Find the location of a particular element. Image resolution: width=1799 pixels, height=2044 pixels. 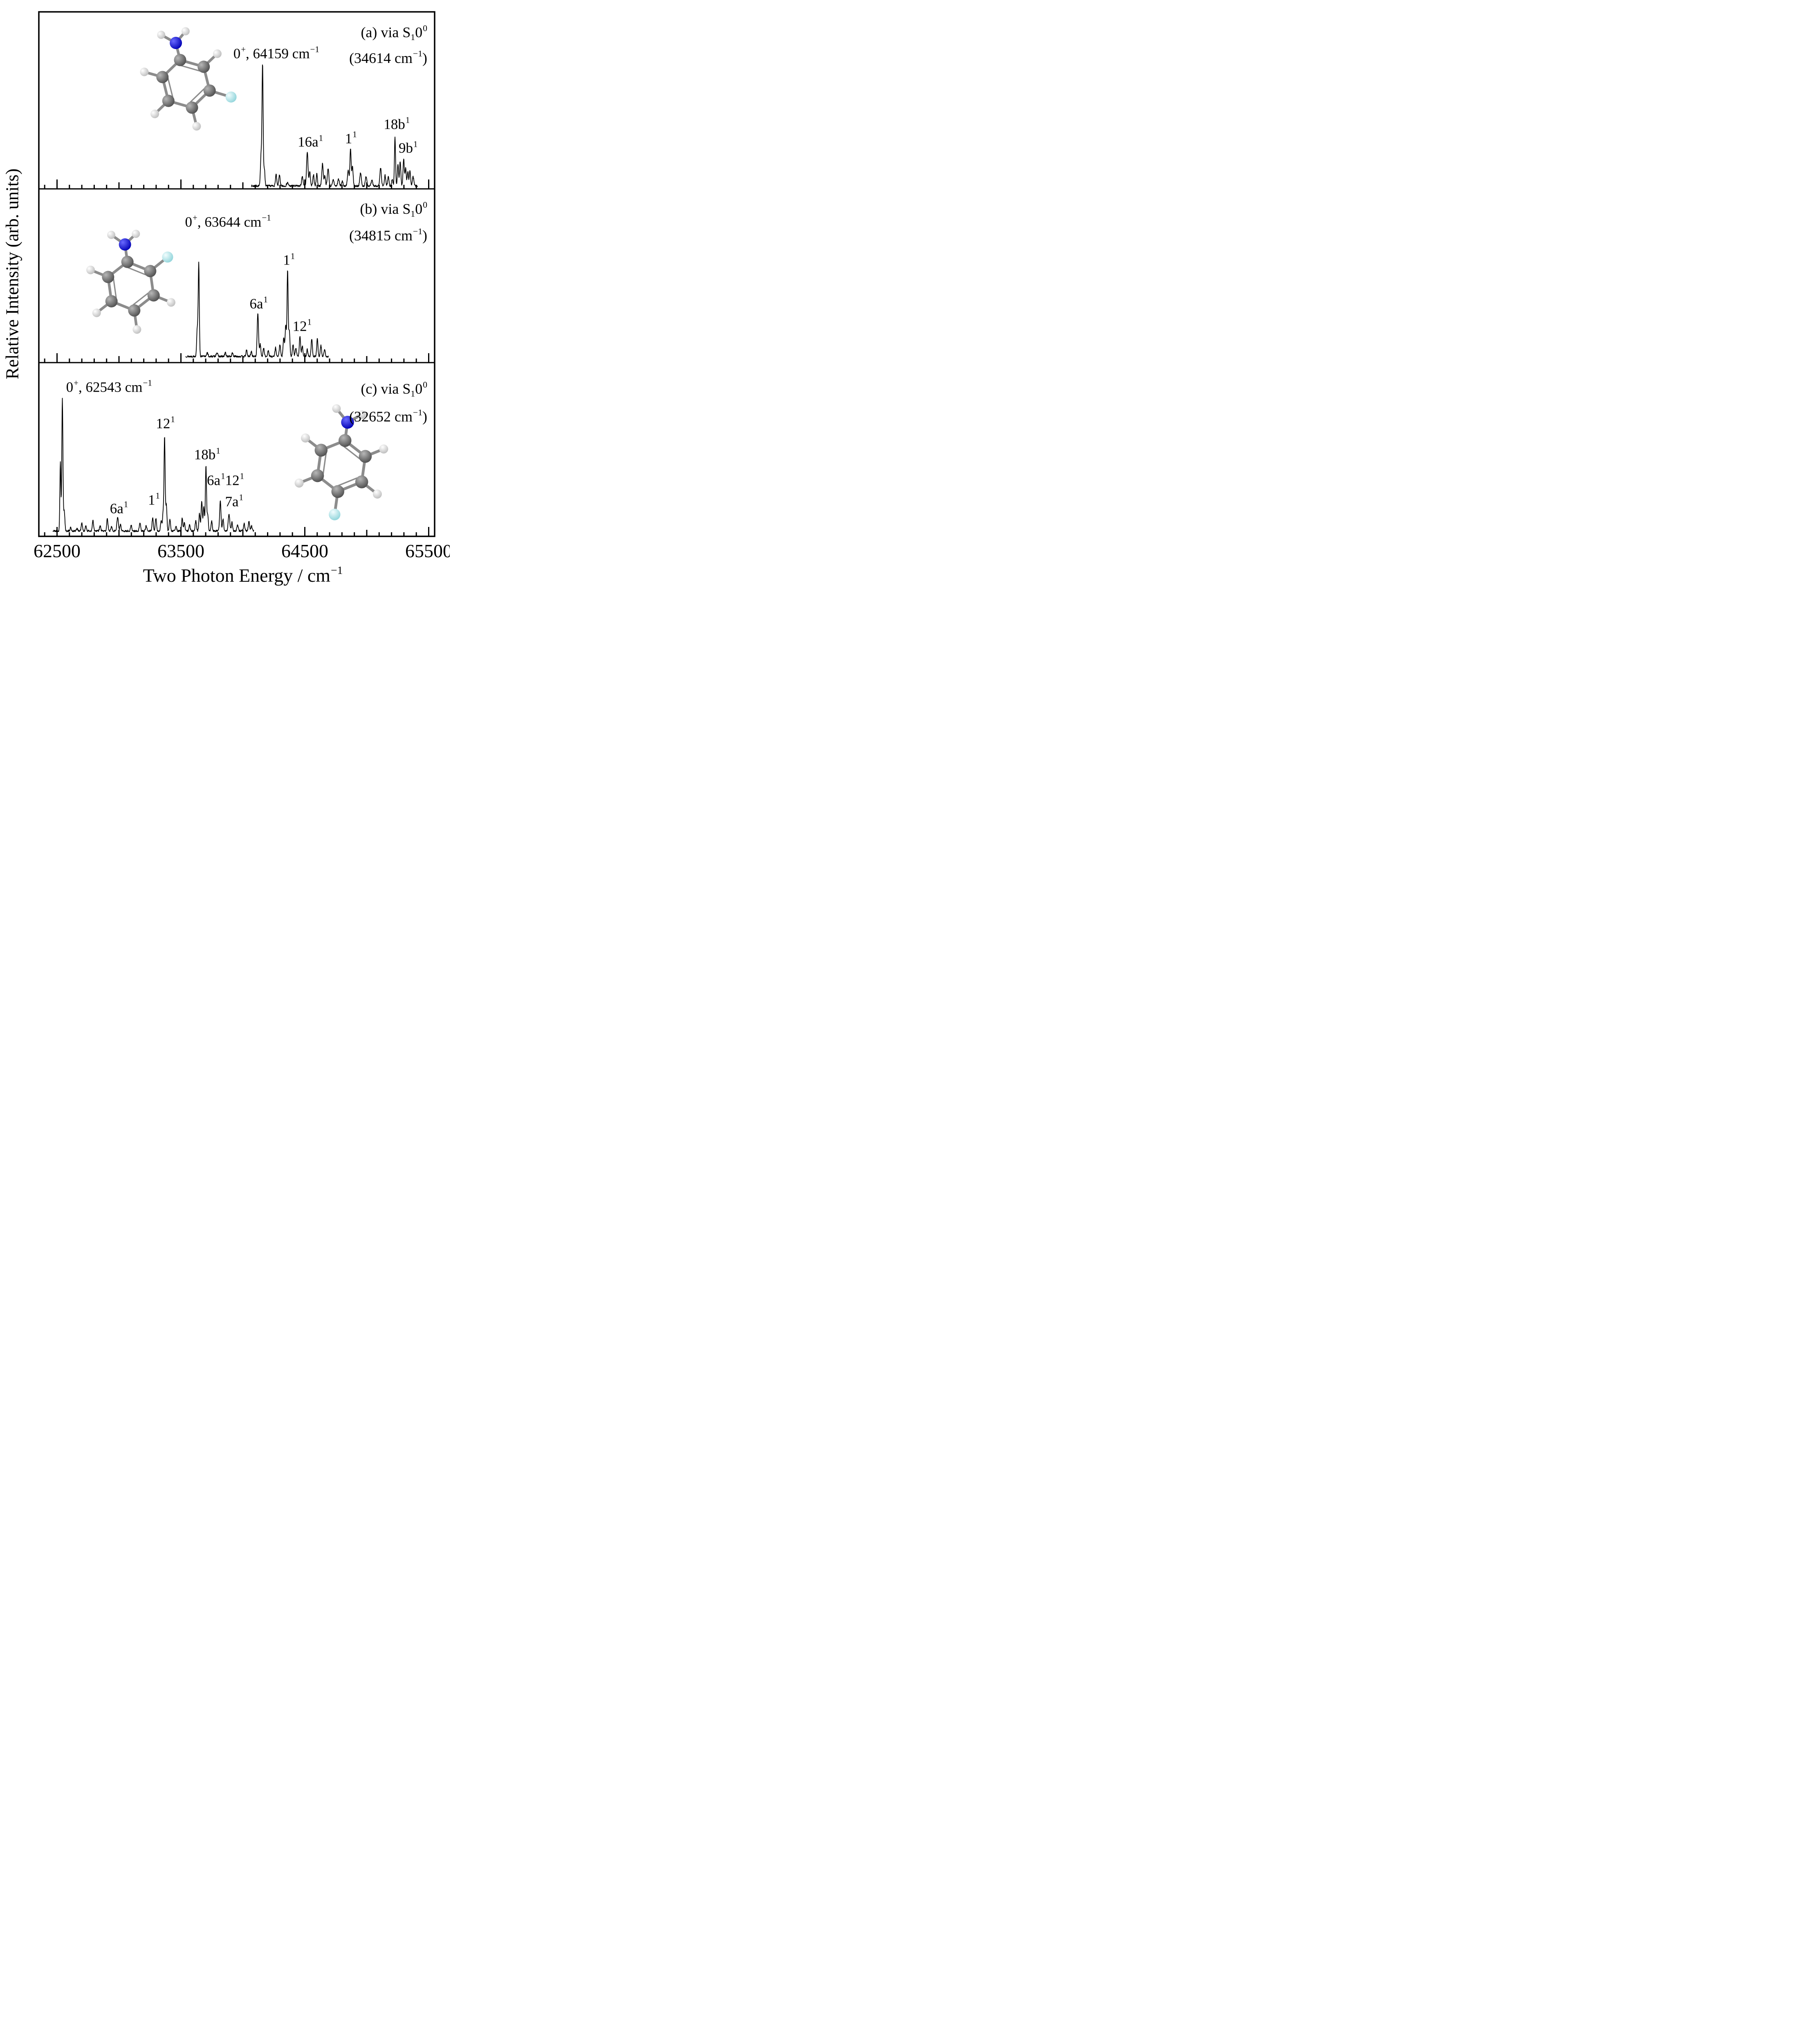

molecule-3-fluoroaniline is located at coordinates (189, 79).